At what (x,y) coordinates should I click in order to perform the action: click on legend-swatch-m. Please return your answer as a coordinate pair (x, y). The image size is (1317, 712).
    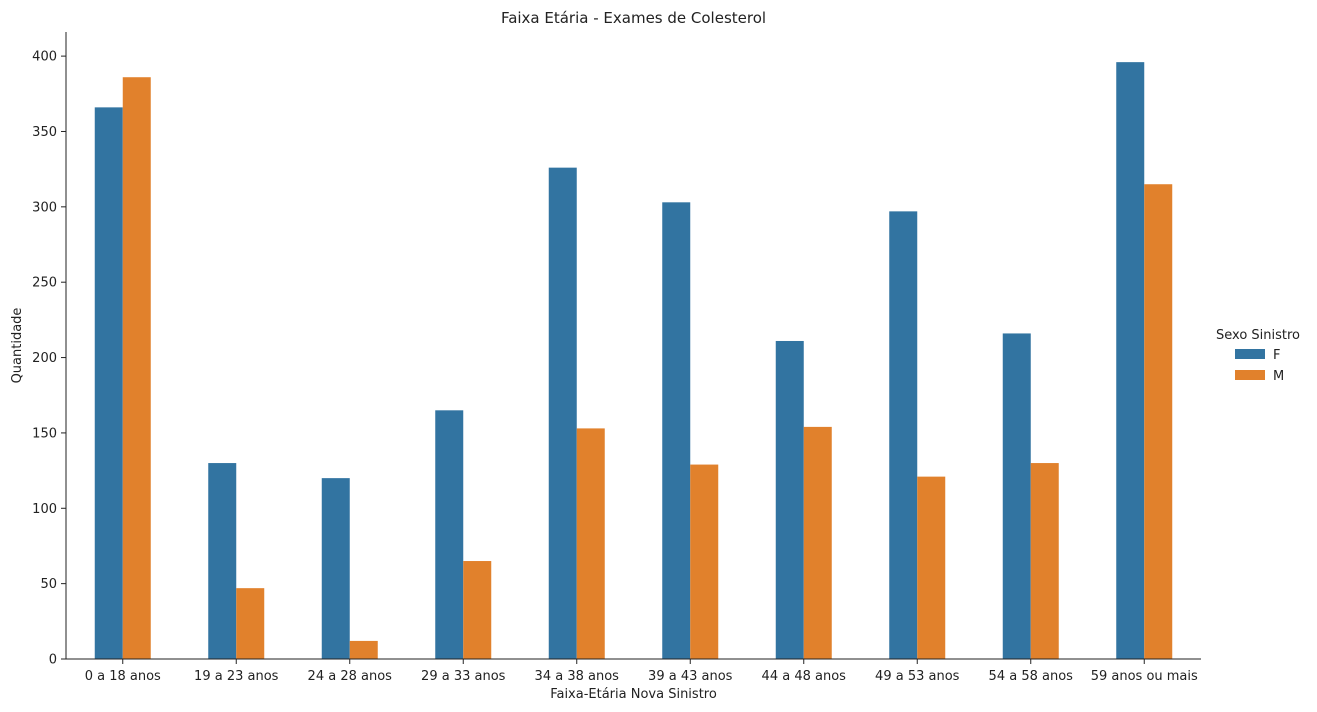
    Looking at the image, I should click on (1250, 375).